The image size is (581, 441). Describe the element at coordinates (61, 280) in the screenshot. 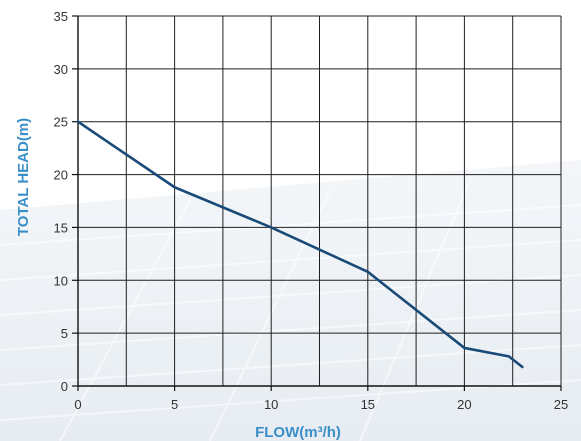

I see `y-tick-label: 10` at that location.